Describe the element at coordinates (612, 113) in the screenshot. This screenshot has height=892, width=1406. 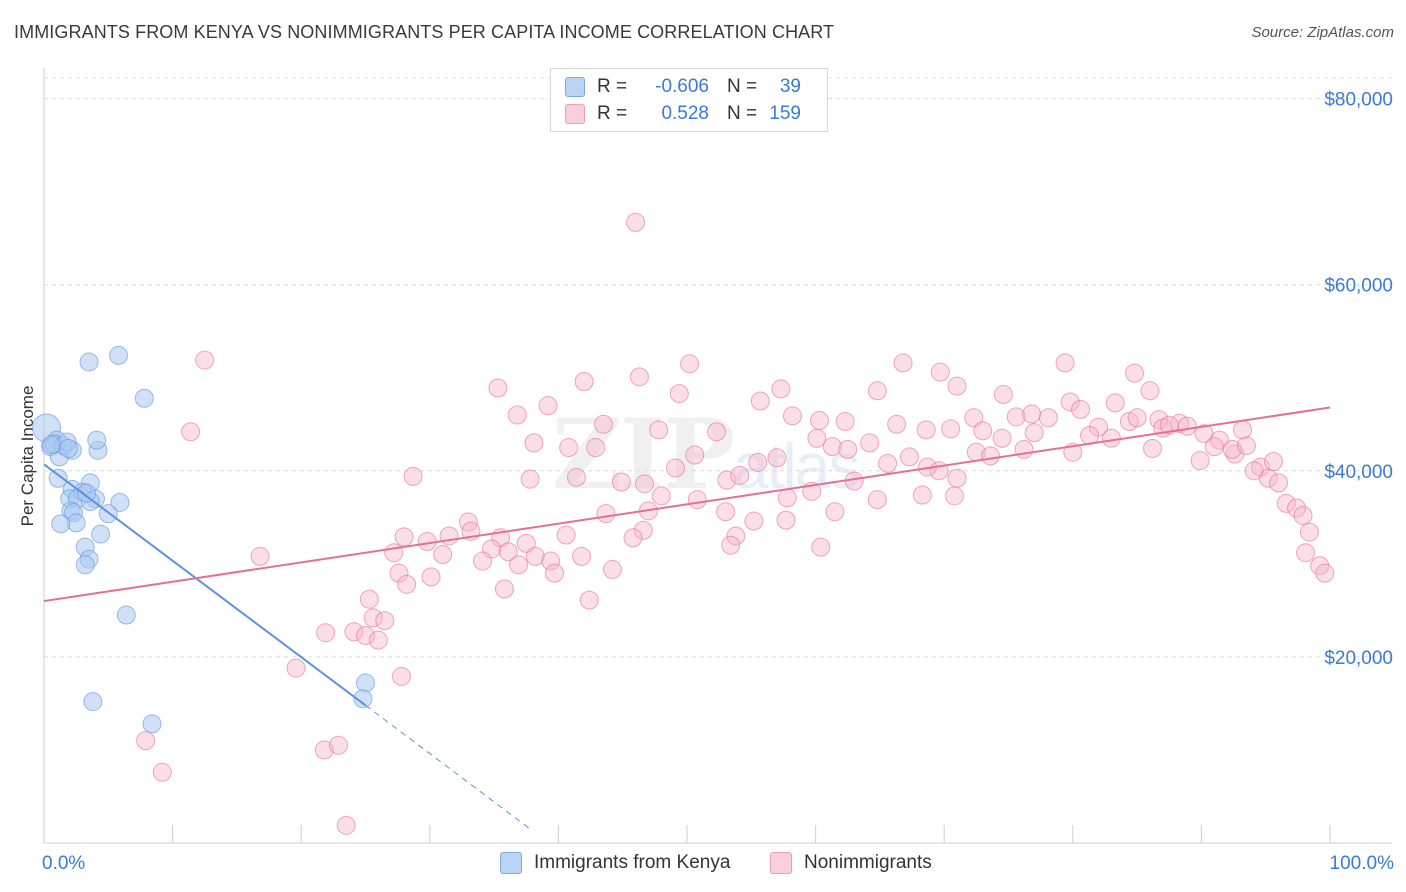
I see `legend-r-label: R =` at that location.